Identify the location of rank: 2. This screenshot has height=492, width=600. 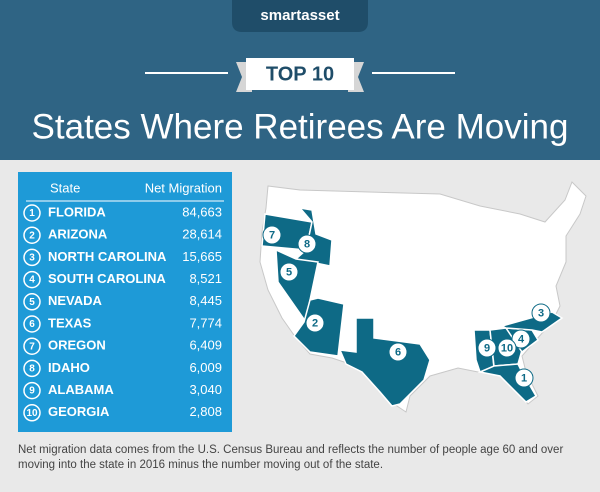
(32, 235).